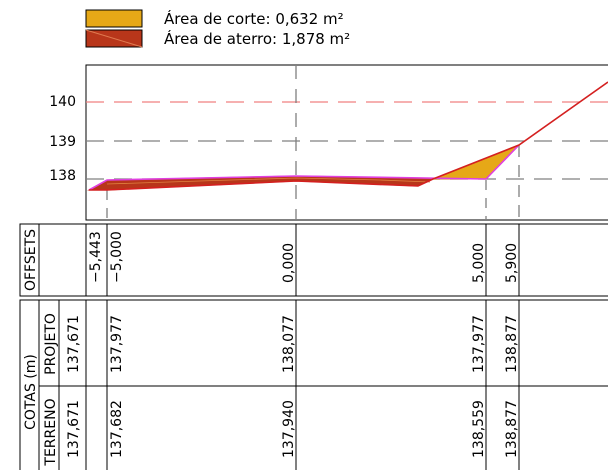 Image resolution: width=608 pixels, height=470 pixels. What do you see at coordinates (114, 18) in the screenshot?
I see `legend-cut-swatch` at bounding box center [114, 18].